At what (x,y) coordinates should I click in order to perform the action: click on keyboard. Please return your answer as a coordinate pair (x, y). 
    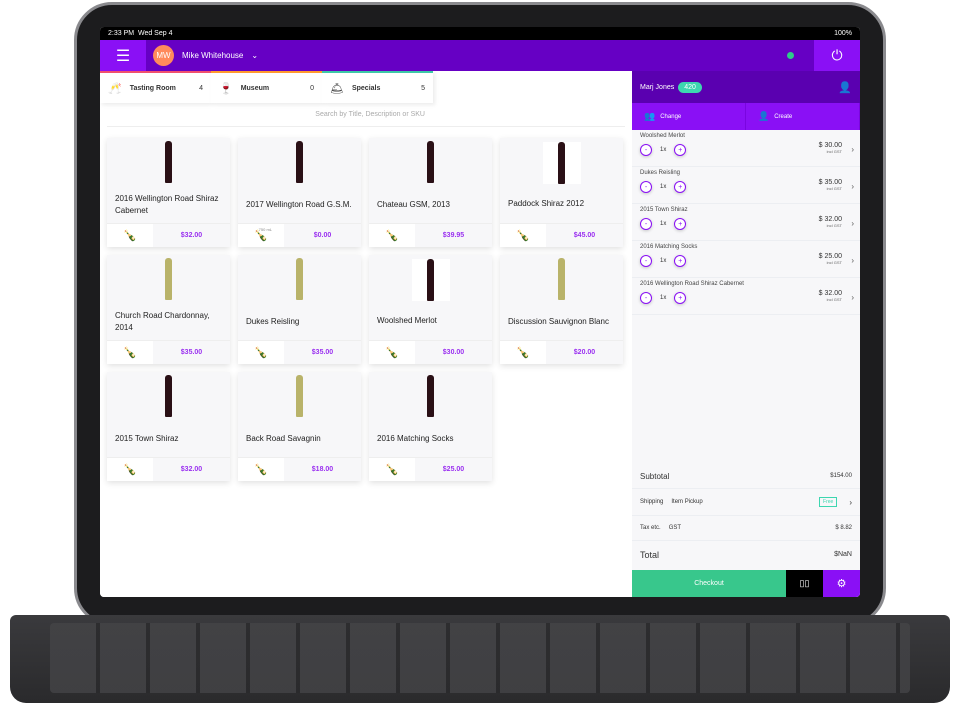
    Looking at the image, I should click on (480, 659).